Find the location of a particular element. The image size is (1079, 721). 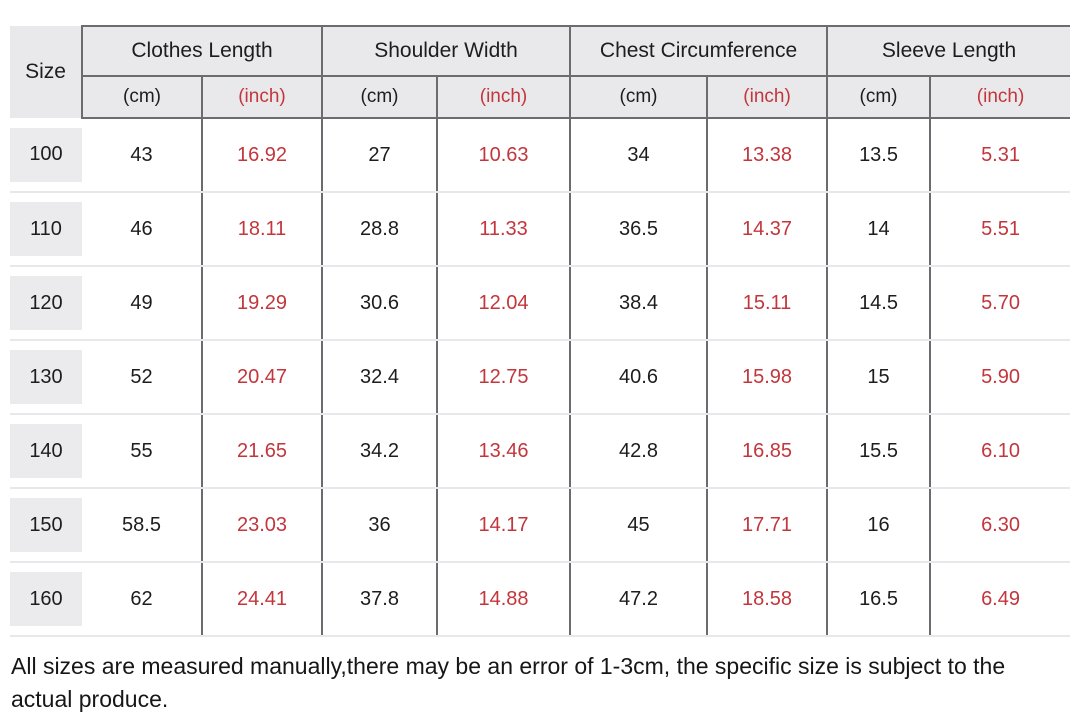

value-cell: 13.46 is located at coordinates (503, 451).